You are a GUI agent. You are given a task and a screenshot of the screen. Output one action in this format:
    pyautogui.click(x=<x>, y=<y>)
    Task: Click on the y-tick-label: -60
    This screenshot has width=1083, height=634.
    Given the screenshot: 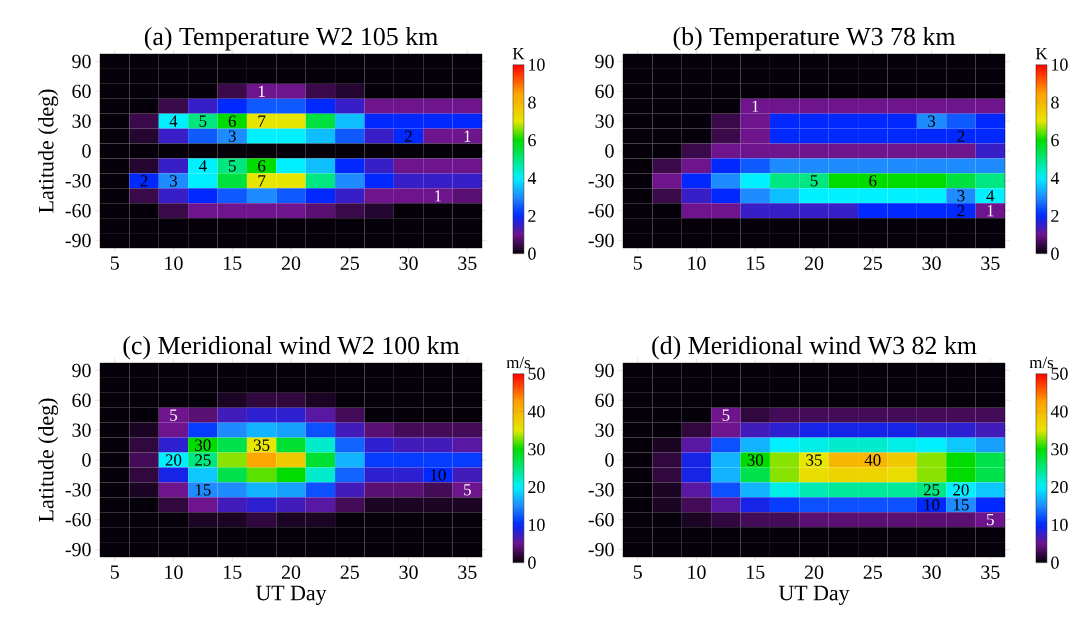 What is the action you would take?
    pyautogui.click(x=78, y=210)
    